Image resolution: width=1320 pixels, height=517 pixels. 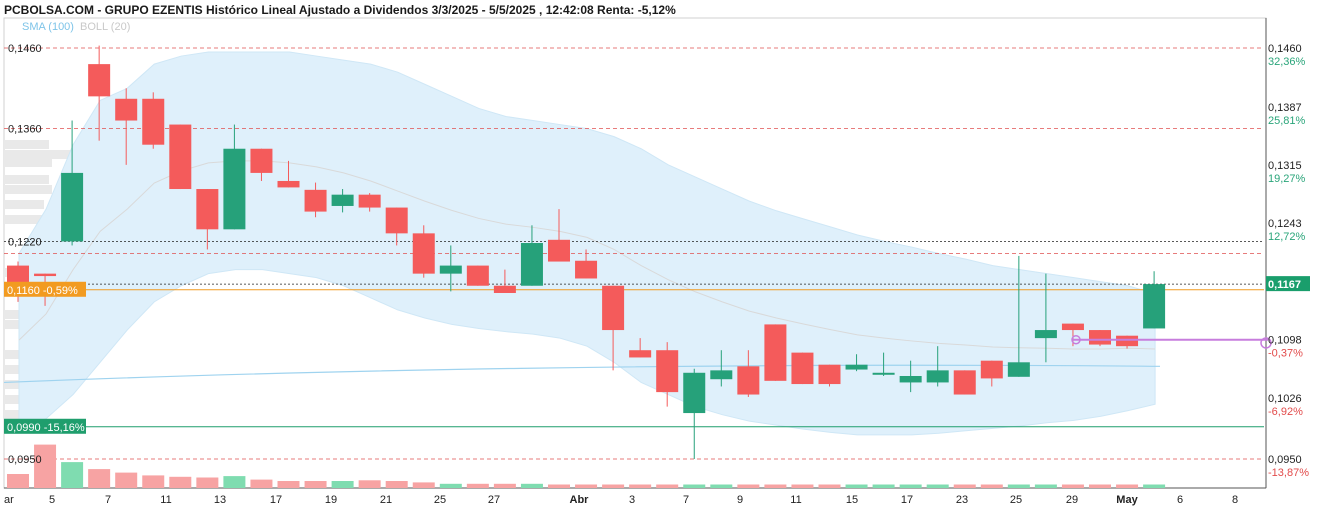 I want to click on left-axis-labels: 0,1460 0,1360 0,1220 0,0950, so click(x=25, y=254).